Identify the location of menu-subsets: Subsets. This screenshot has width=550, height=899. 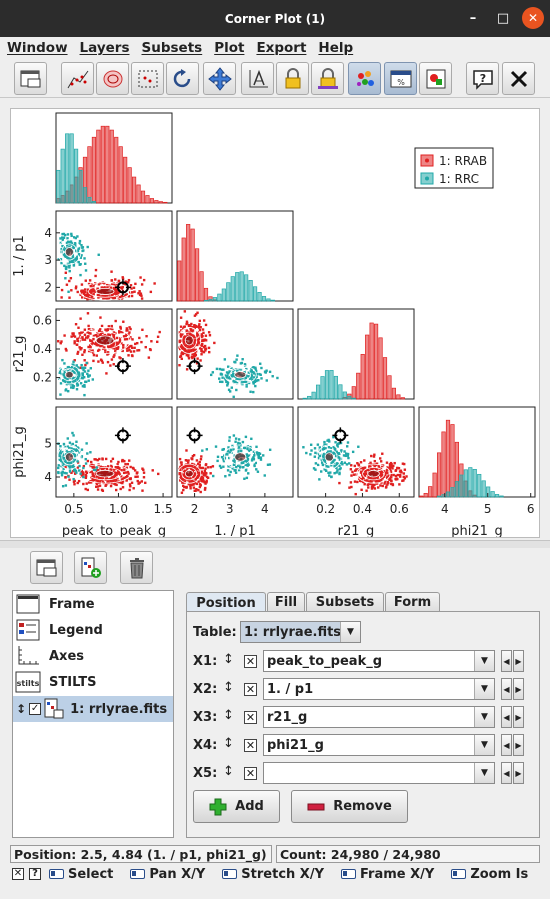
(172, 47).